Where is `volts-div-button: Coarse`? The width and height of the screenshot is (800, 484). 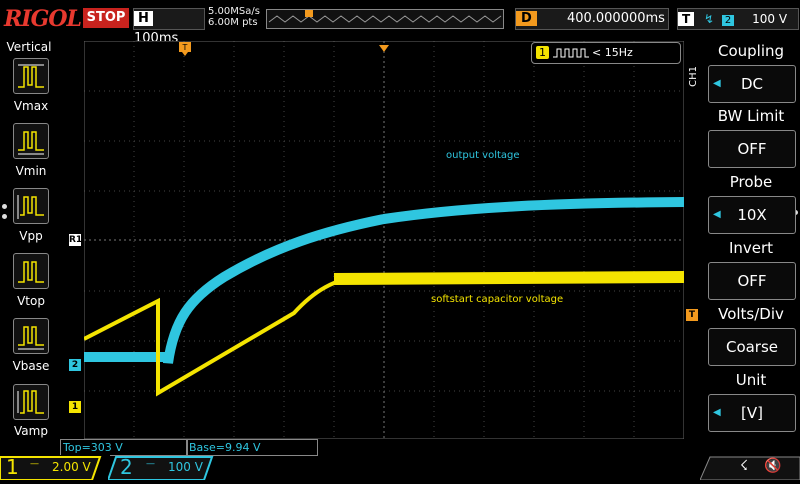 volts-div-button: Coarse is located at coordinates (752, 347).